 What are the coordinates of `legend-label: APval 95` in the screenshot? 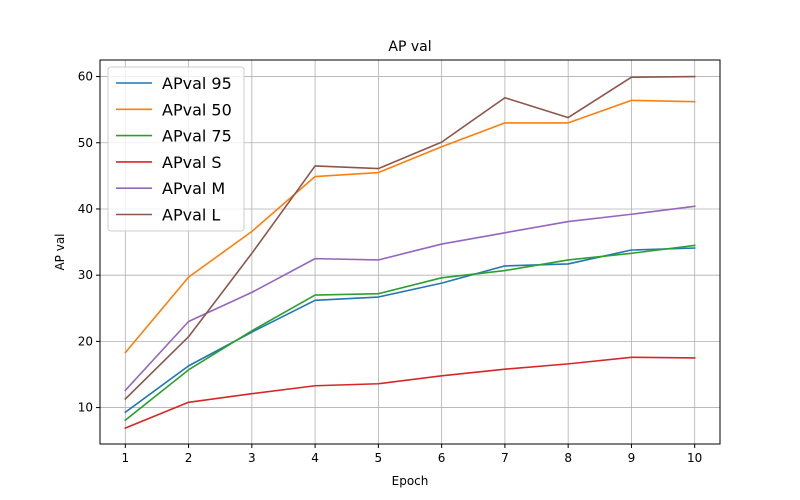 It's located at (197, 83).